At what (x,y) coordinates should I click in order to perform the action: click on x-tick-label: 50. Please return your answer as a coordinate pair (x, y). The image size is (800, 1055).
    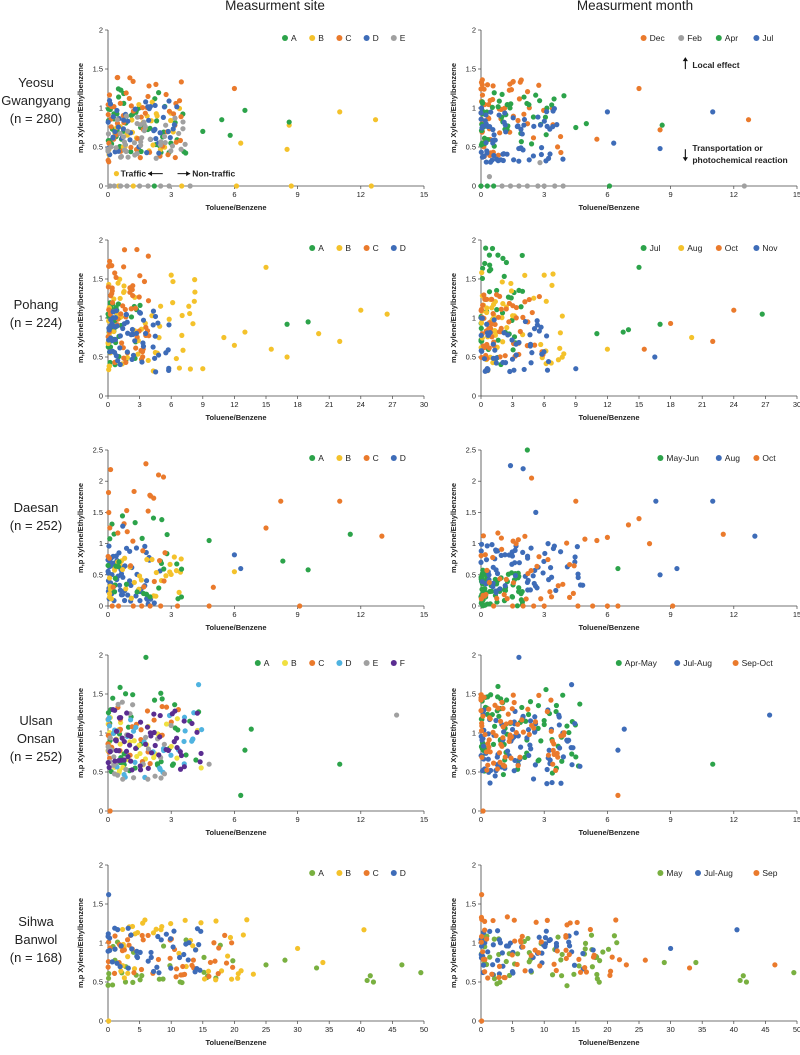
    Looking at the image, I should click on (796, 1029).